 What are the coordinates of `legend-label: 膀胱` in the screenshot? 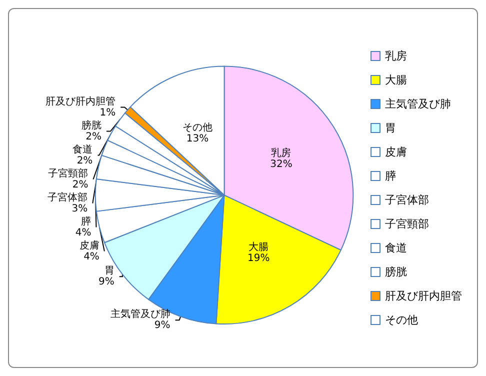 It's located at (396, 272).